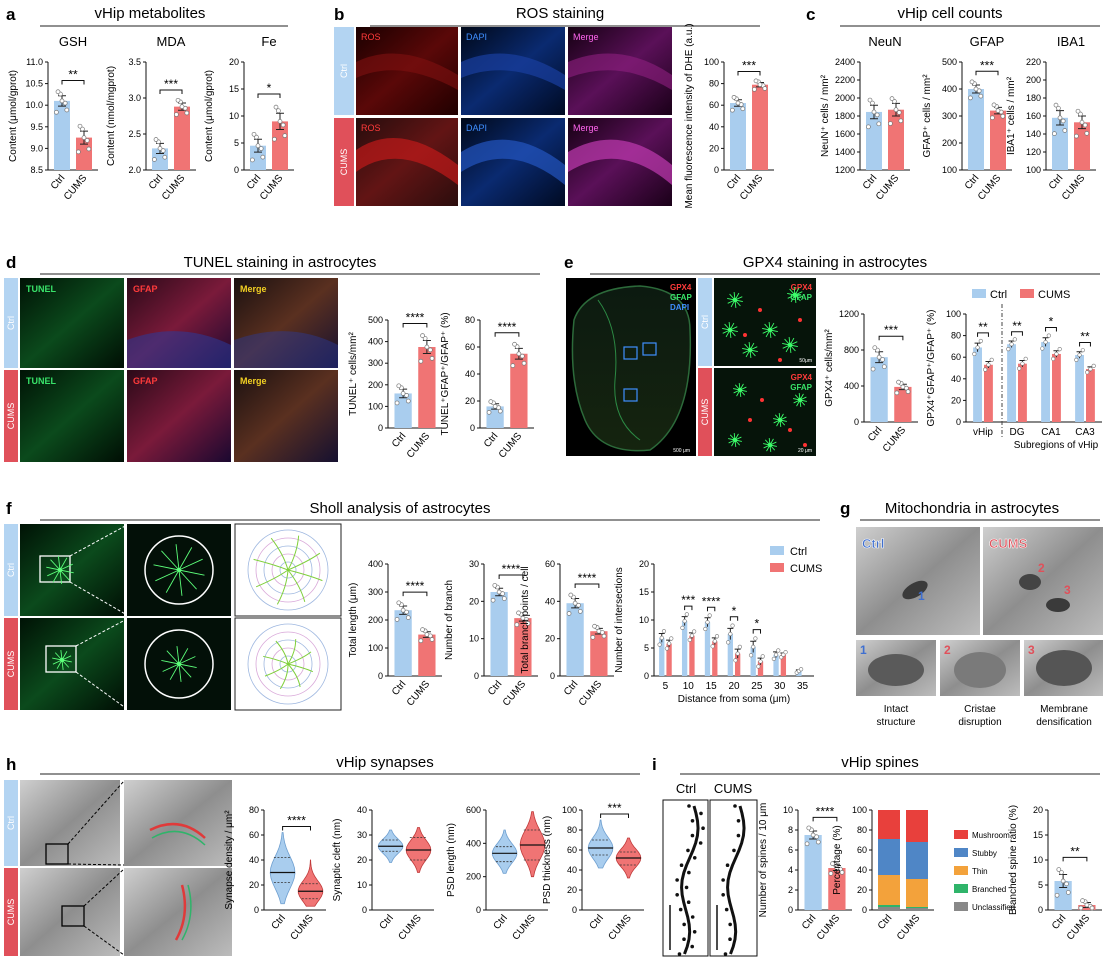 The width and height of the screenshot is (1108, 961). I want to click on f_sholl-bar, so click(730, 655).